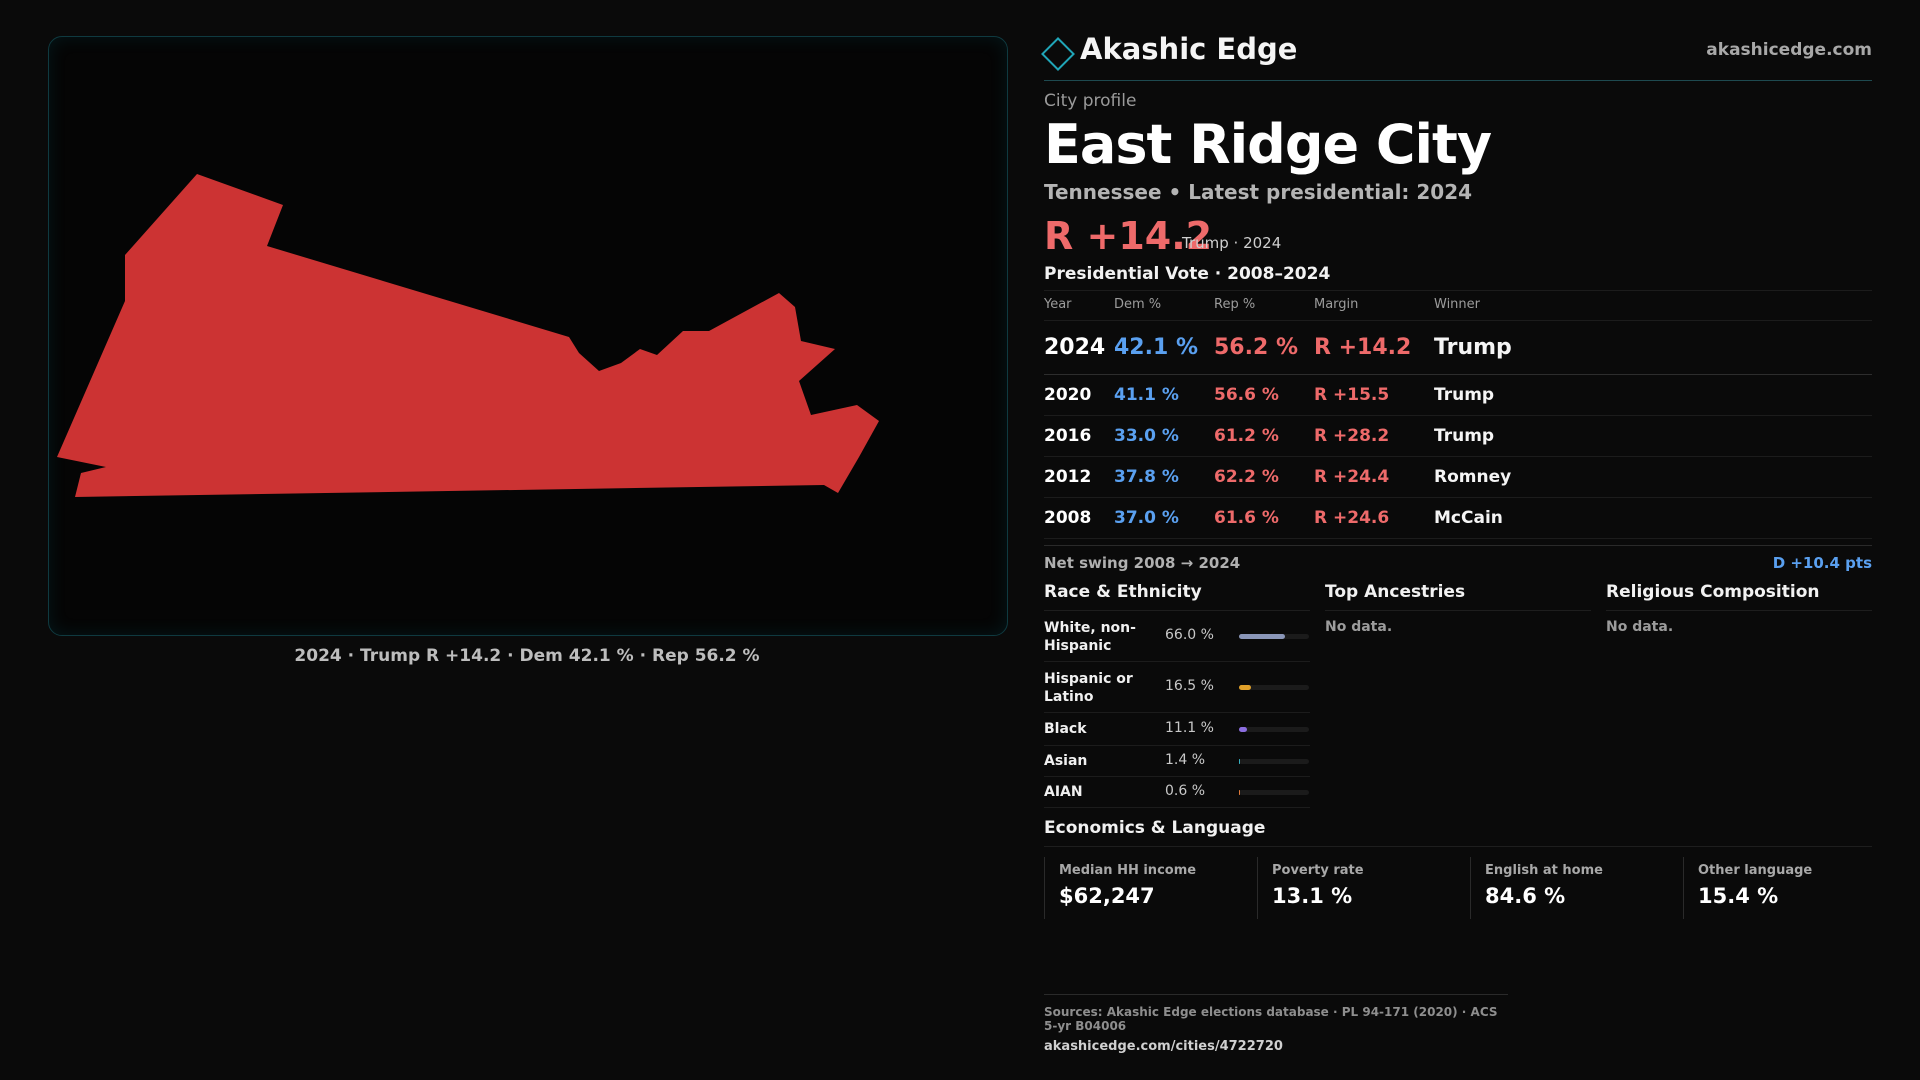 The height and width of the screenshot is (1080, 1920). Describe the element at coordinates (1142, 563) in the screenshot. I see `net-swing-label: Net swing 2008 → 2024` at that location.